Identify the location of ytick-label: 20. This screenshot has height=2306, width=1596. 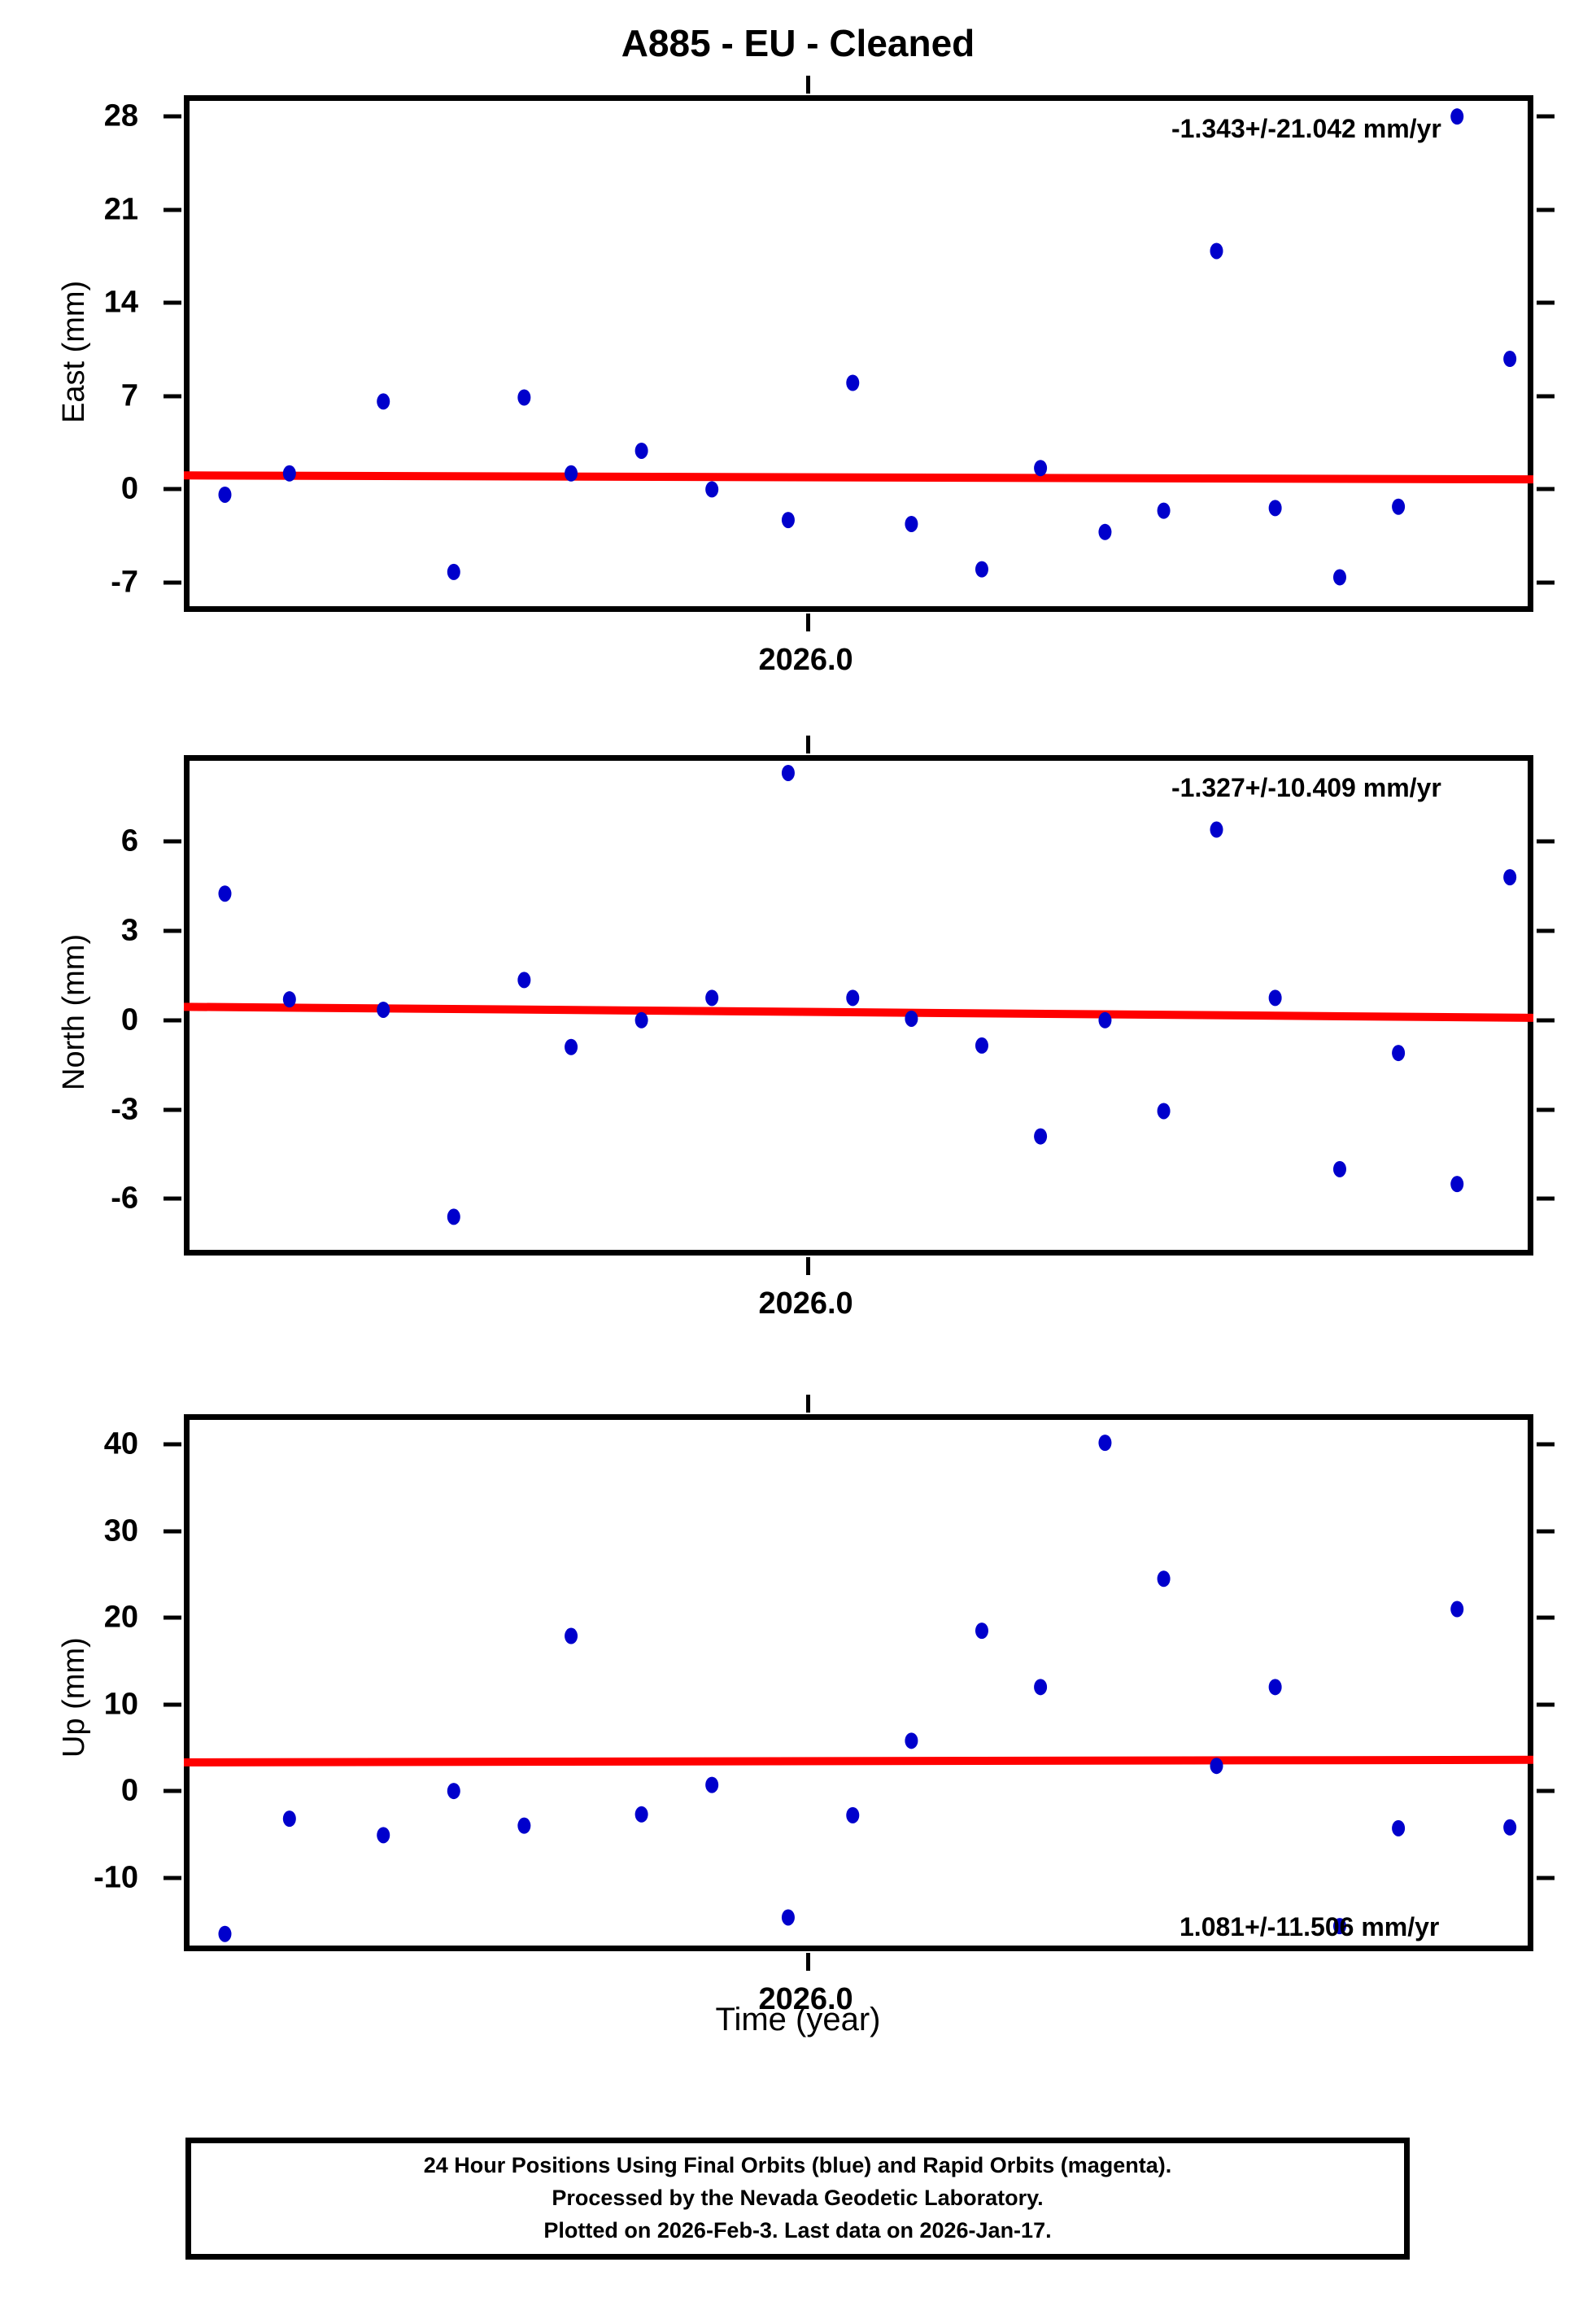
(120, 1617).